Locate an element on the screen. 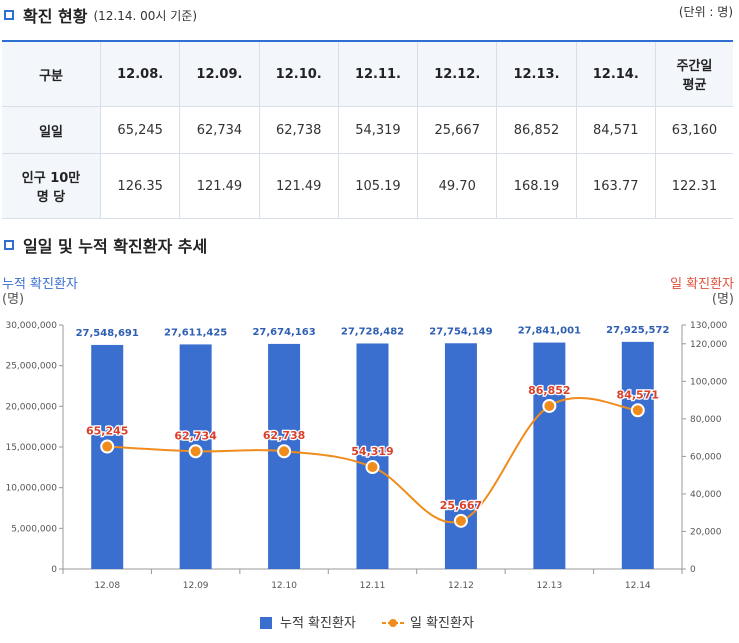  legend-line-marker is located at coordinates (393, 623).